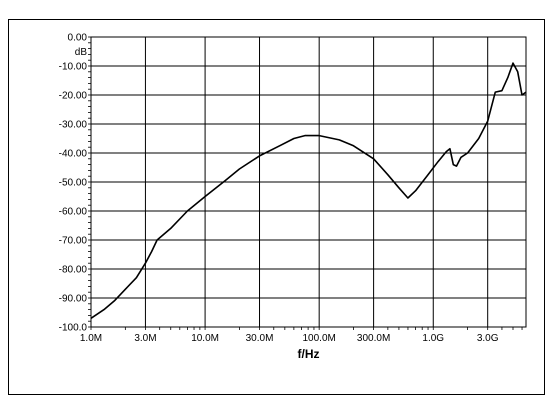  I want to click on y-tick-label: -100.0, so click(73, 328).